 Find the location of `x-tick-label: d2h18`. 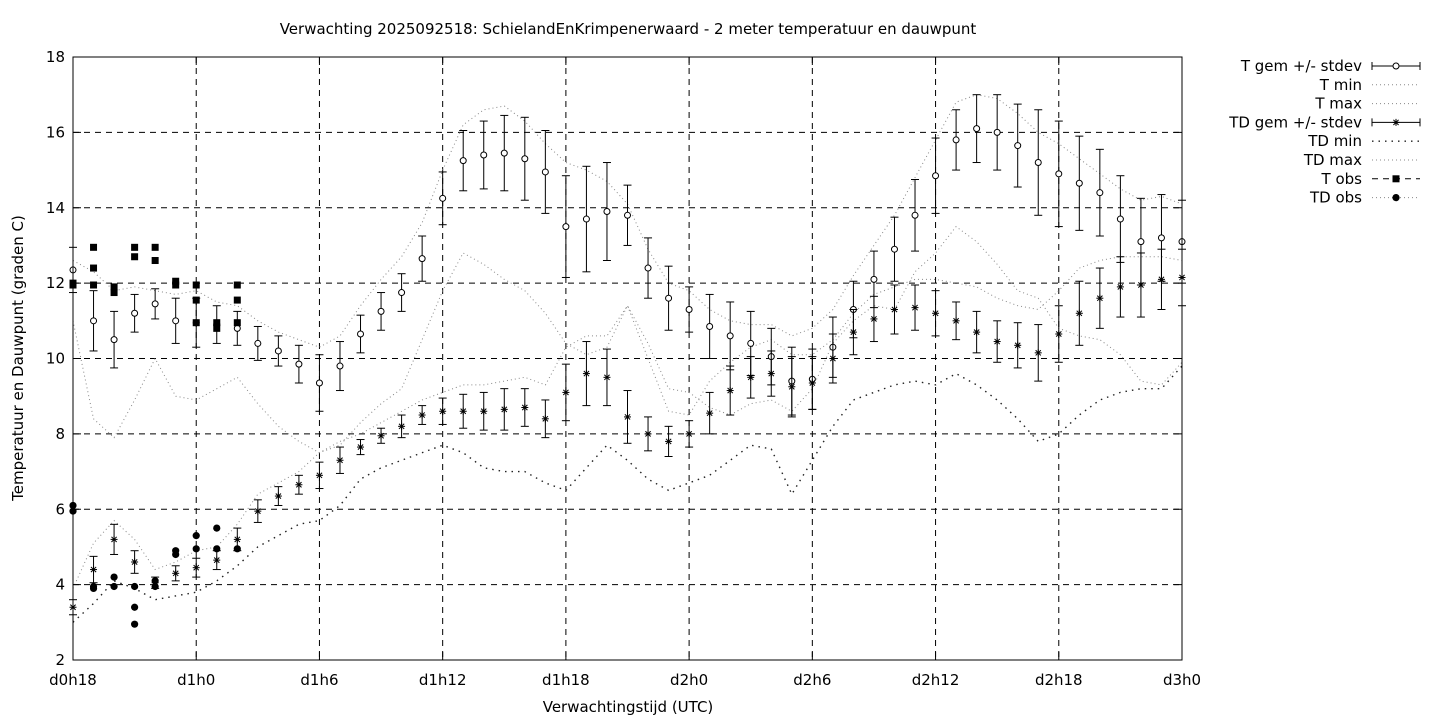

x-tick-label: d2h18 is located at coordinates (1059, 680).